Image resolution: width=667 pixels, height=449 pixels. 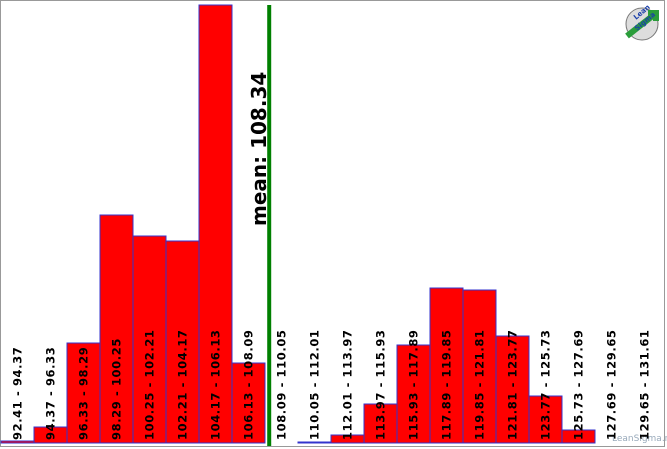 I want to click on bin-label: 108.09 - 110.05, so click(x=282, y=384).